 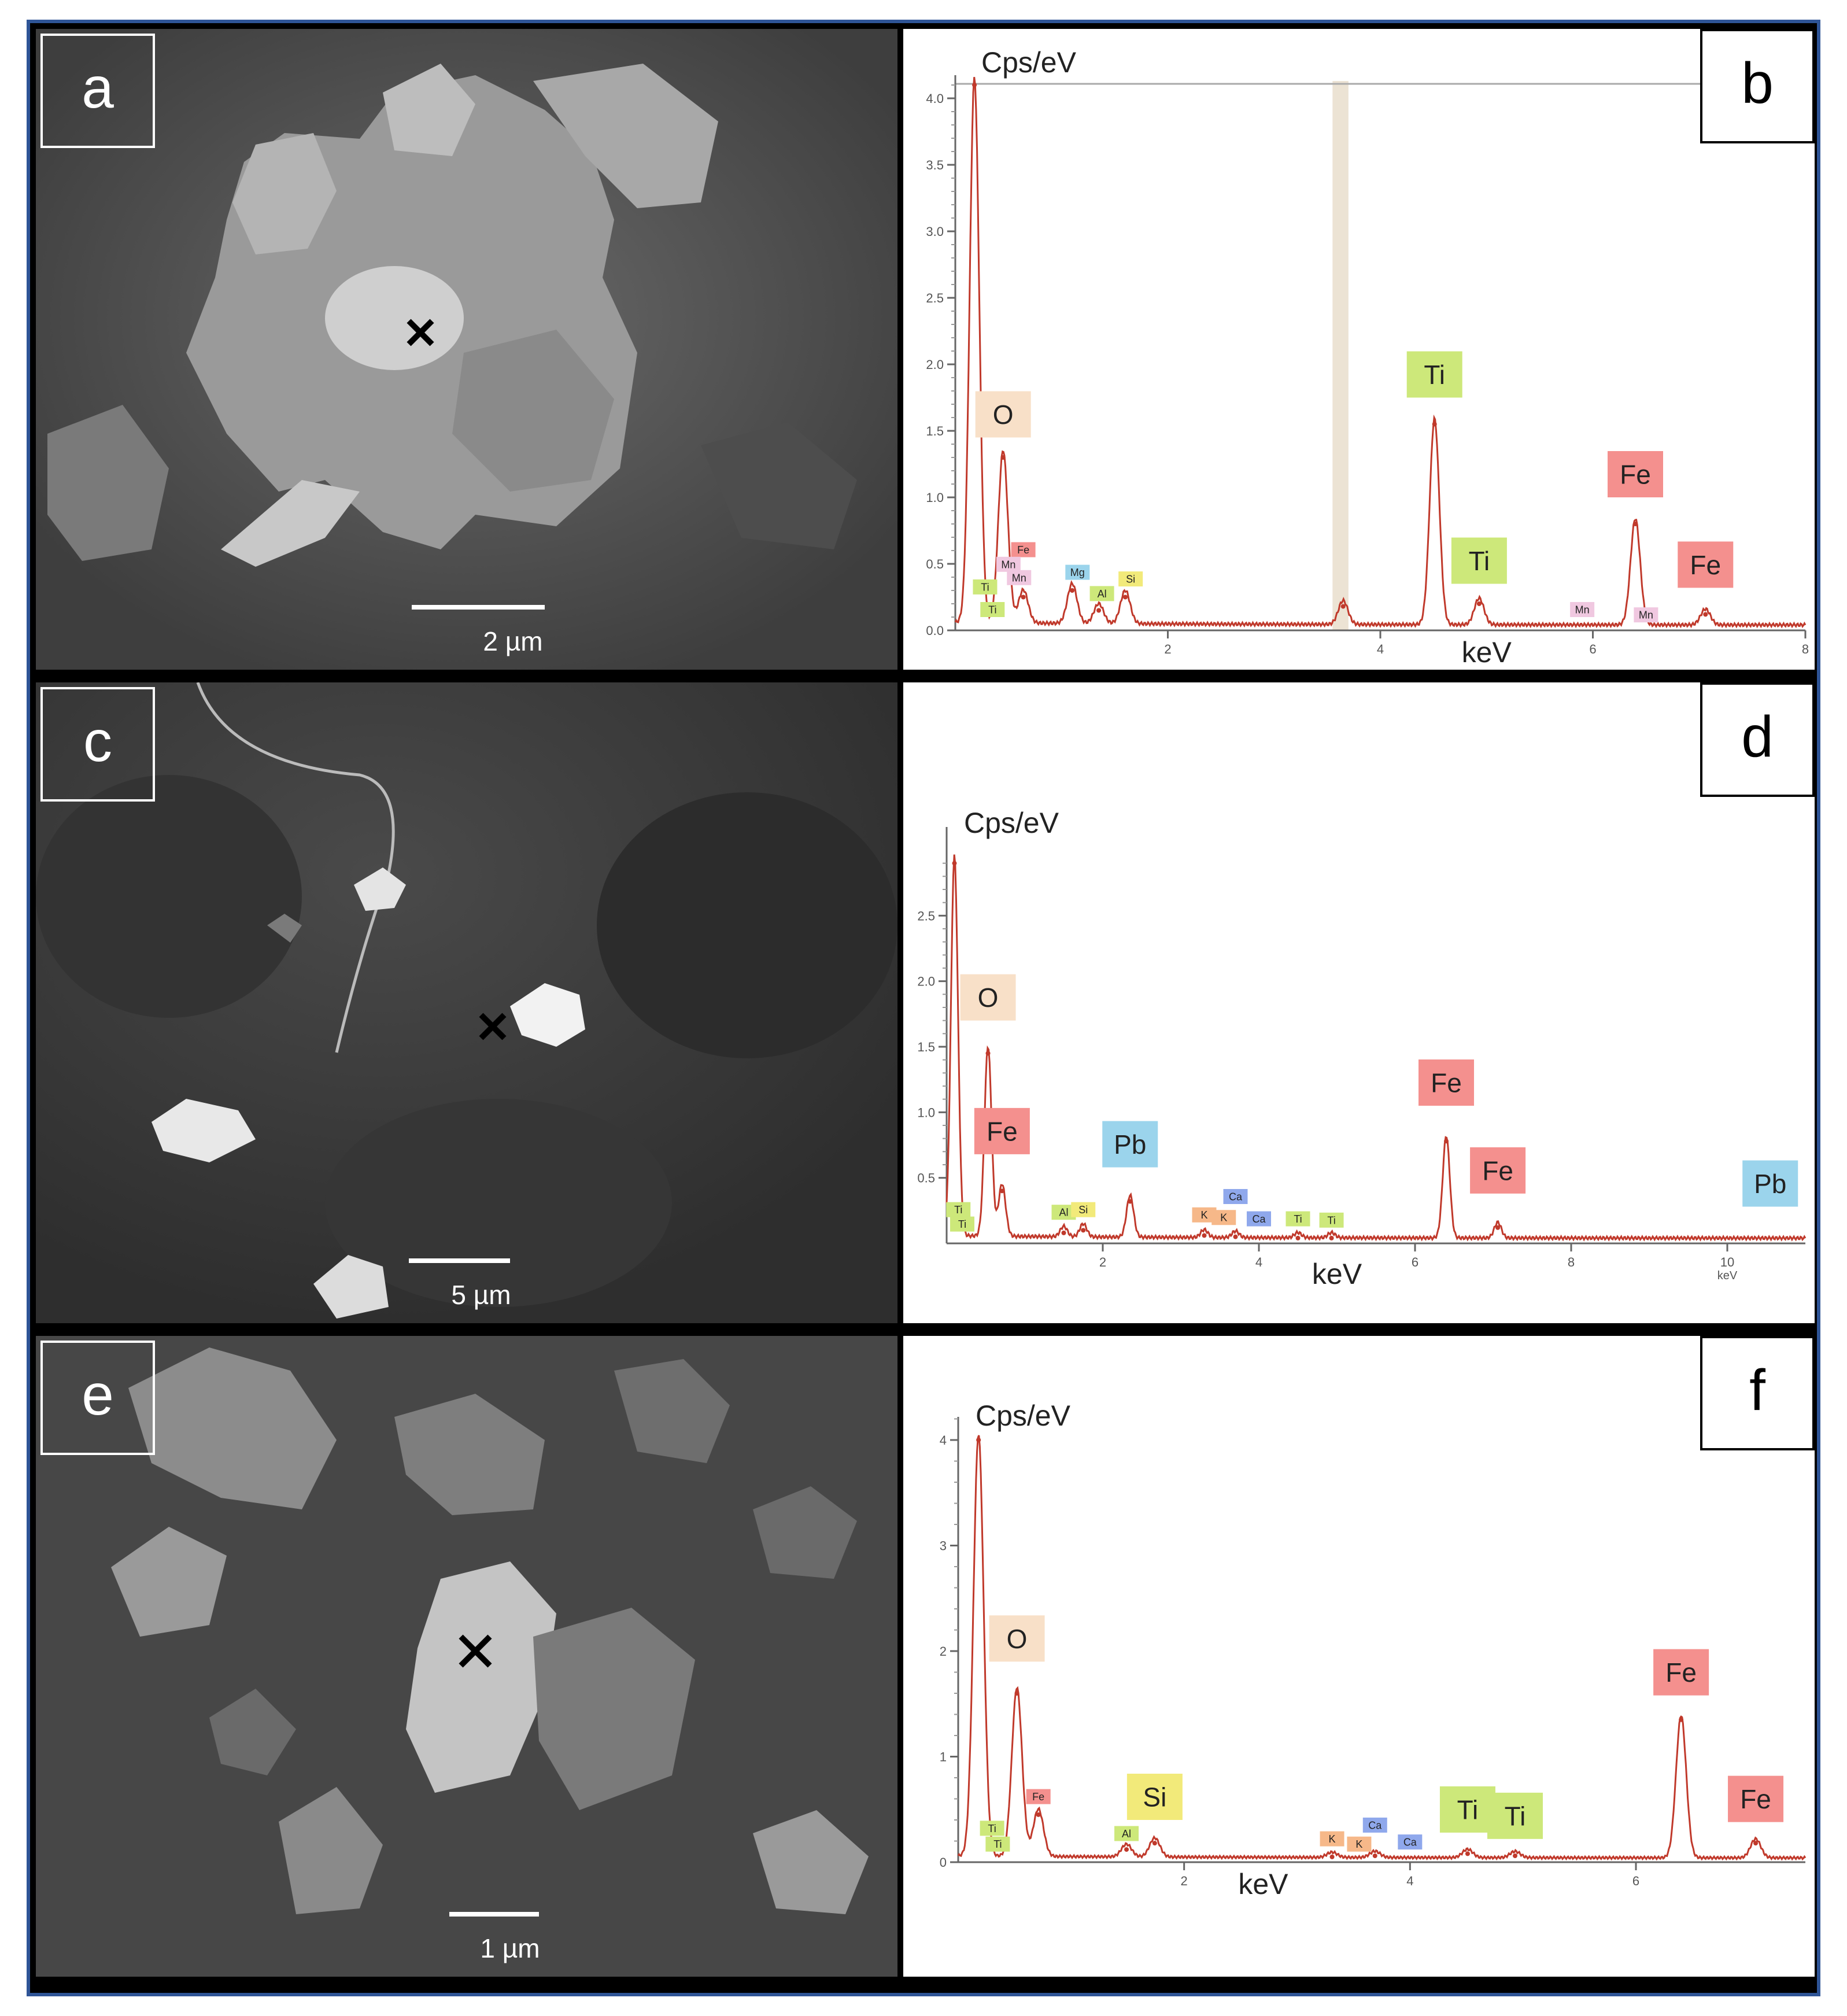 I want to click on x-tick-label: 2, so click(x=1102, y=1262).